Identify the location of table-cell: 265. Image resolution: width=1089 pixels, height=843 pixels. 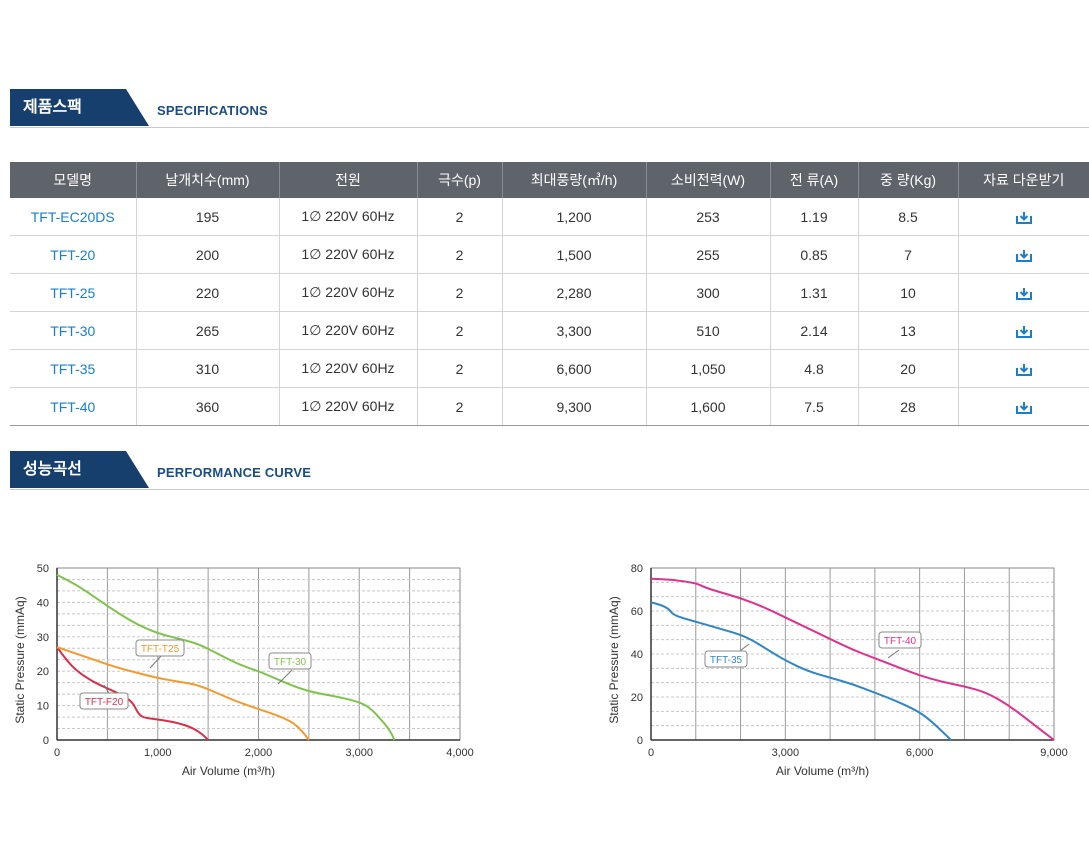
(207, 330).